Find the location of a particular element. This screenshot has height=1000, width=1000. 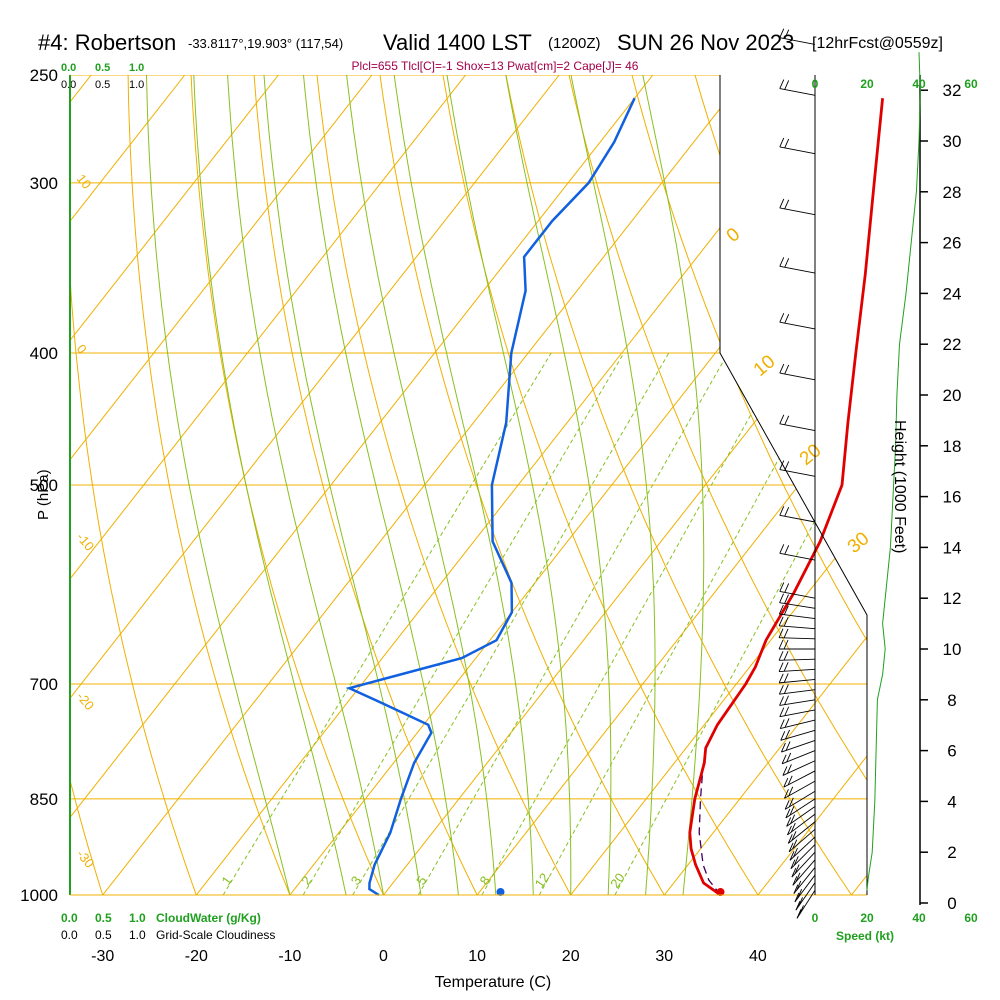

height-tick-label: 18 is located at coordinates (952, 446).